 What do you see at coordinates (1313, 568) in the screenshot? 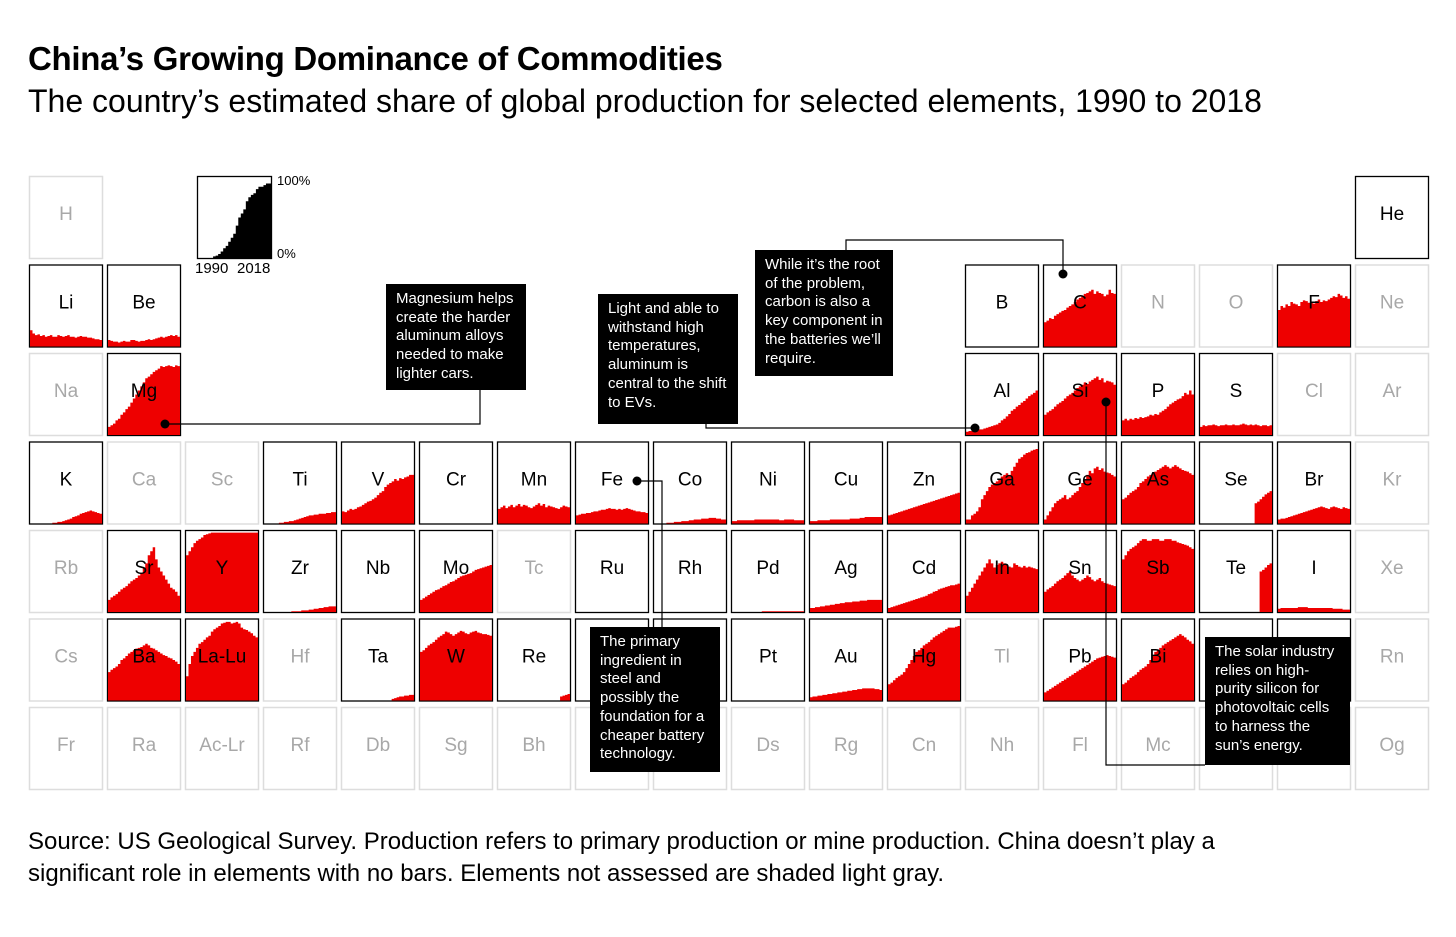
I see `element-symbol: I` at bounding box center [1313, 568].